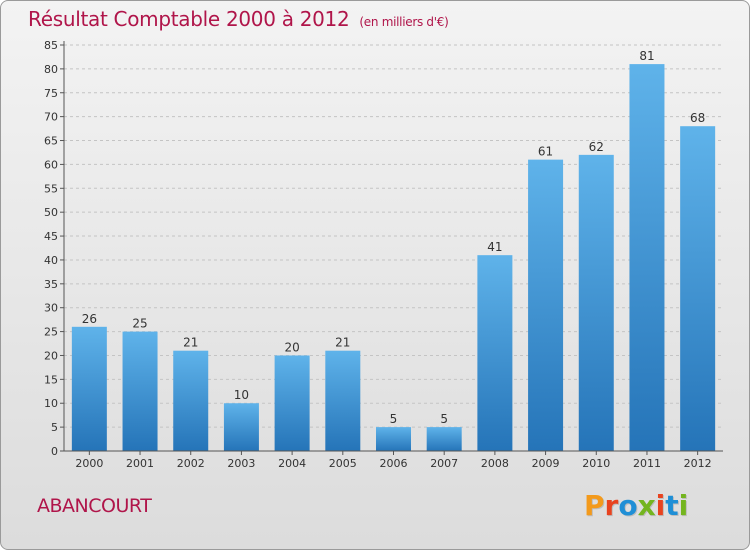 Image resolution: width=750 pixels, height=550 pixels. I want to click on y-tick-label: 70, so click(51, 117).